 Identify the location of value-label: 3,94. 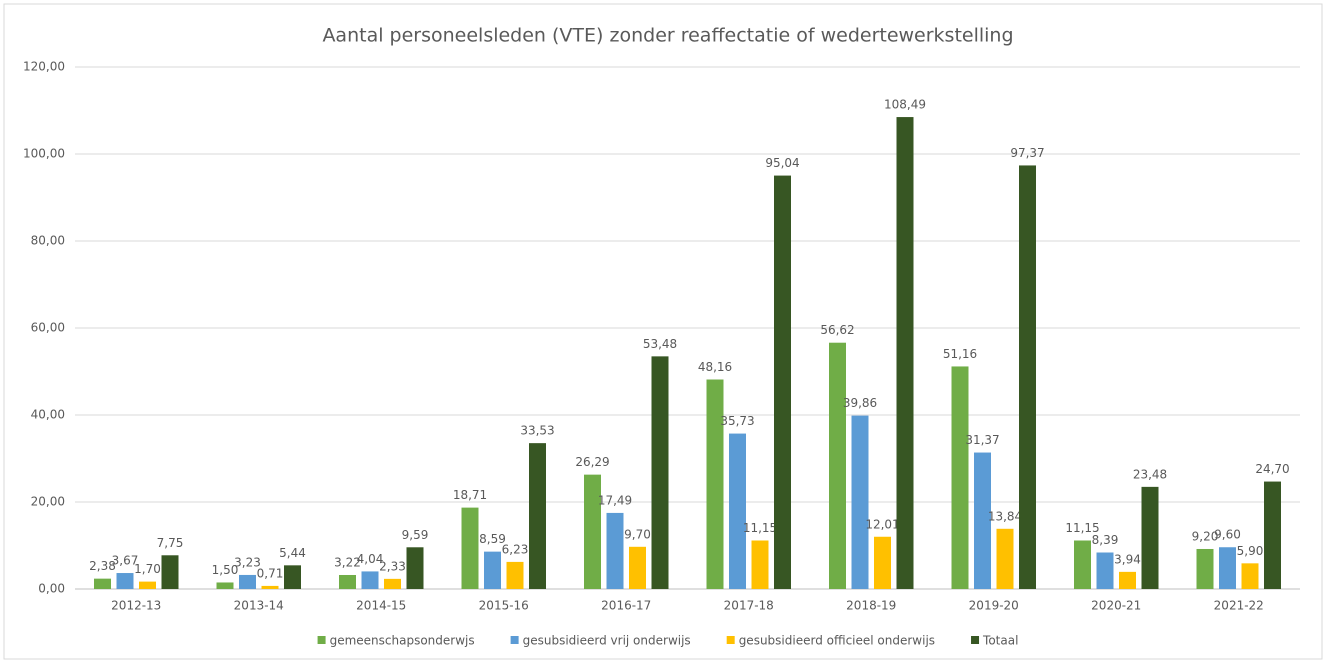
(1127, 559).